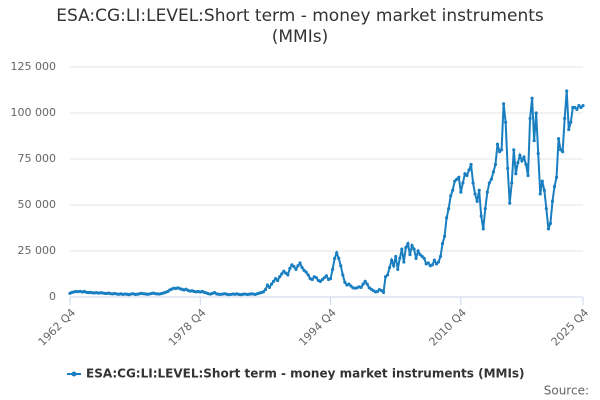 The image size is (600, 400). What do you see at coordinates (448, 327) in the screenshot?
I see `x-tick-label: 2010 Q4` at bounding box center [448, 327].